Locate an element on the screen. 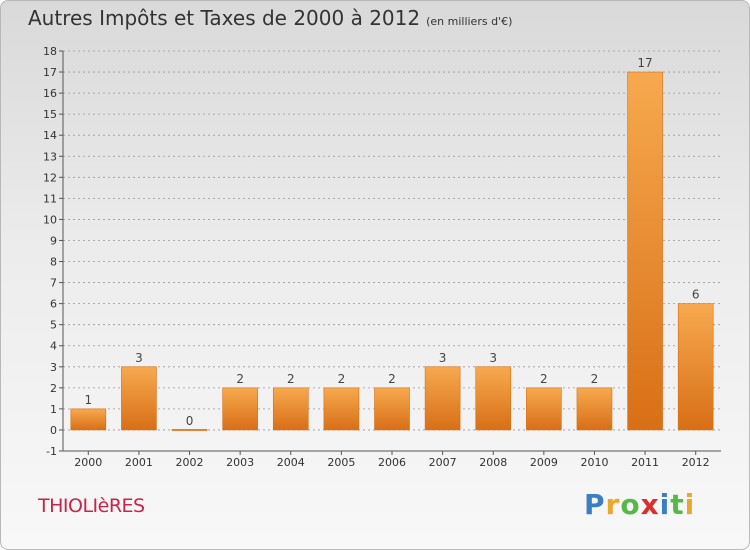  y-tick-label: 3 is located at coordinates (53, 367).